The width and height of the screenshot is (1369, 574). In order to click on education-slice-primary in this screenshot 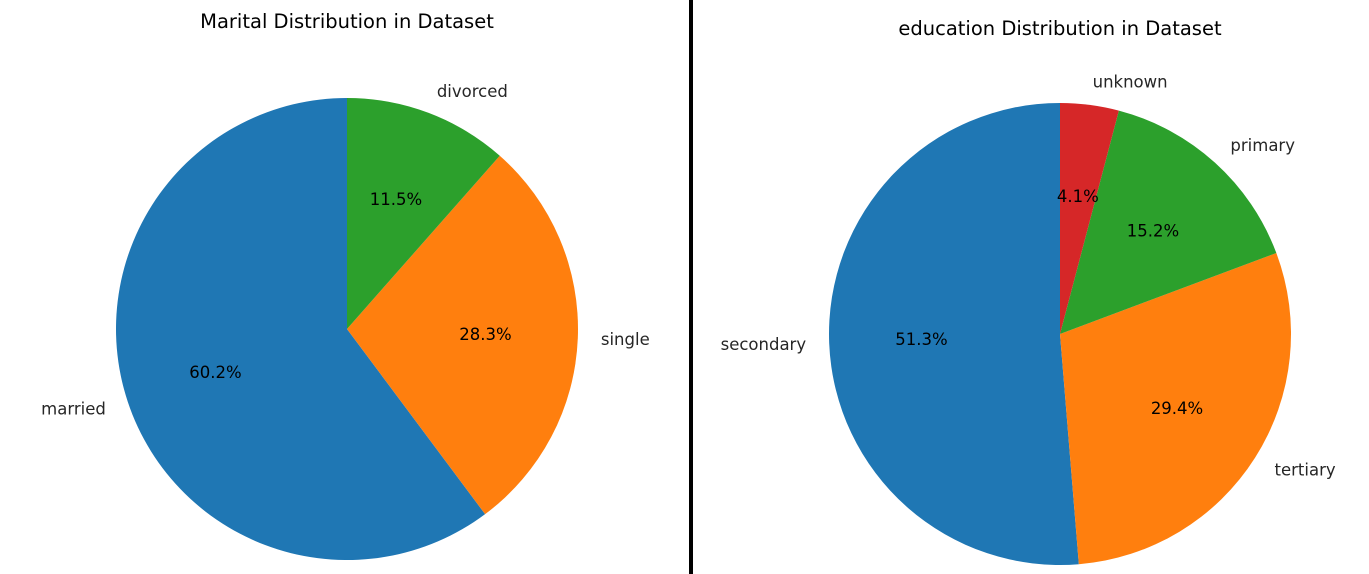, I will do `click(1168, 222)`.